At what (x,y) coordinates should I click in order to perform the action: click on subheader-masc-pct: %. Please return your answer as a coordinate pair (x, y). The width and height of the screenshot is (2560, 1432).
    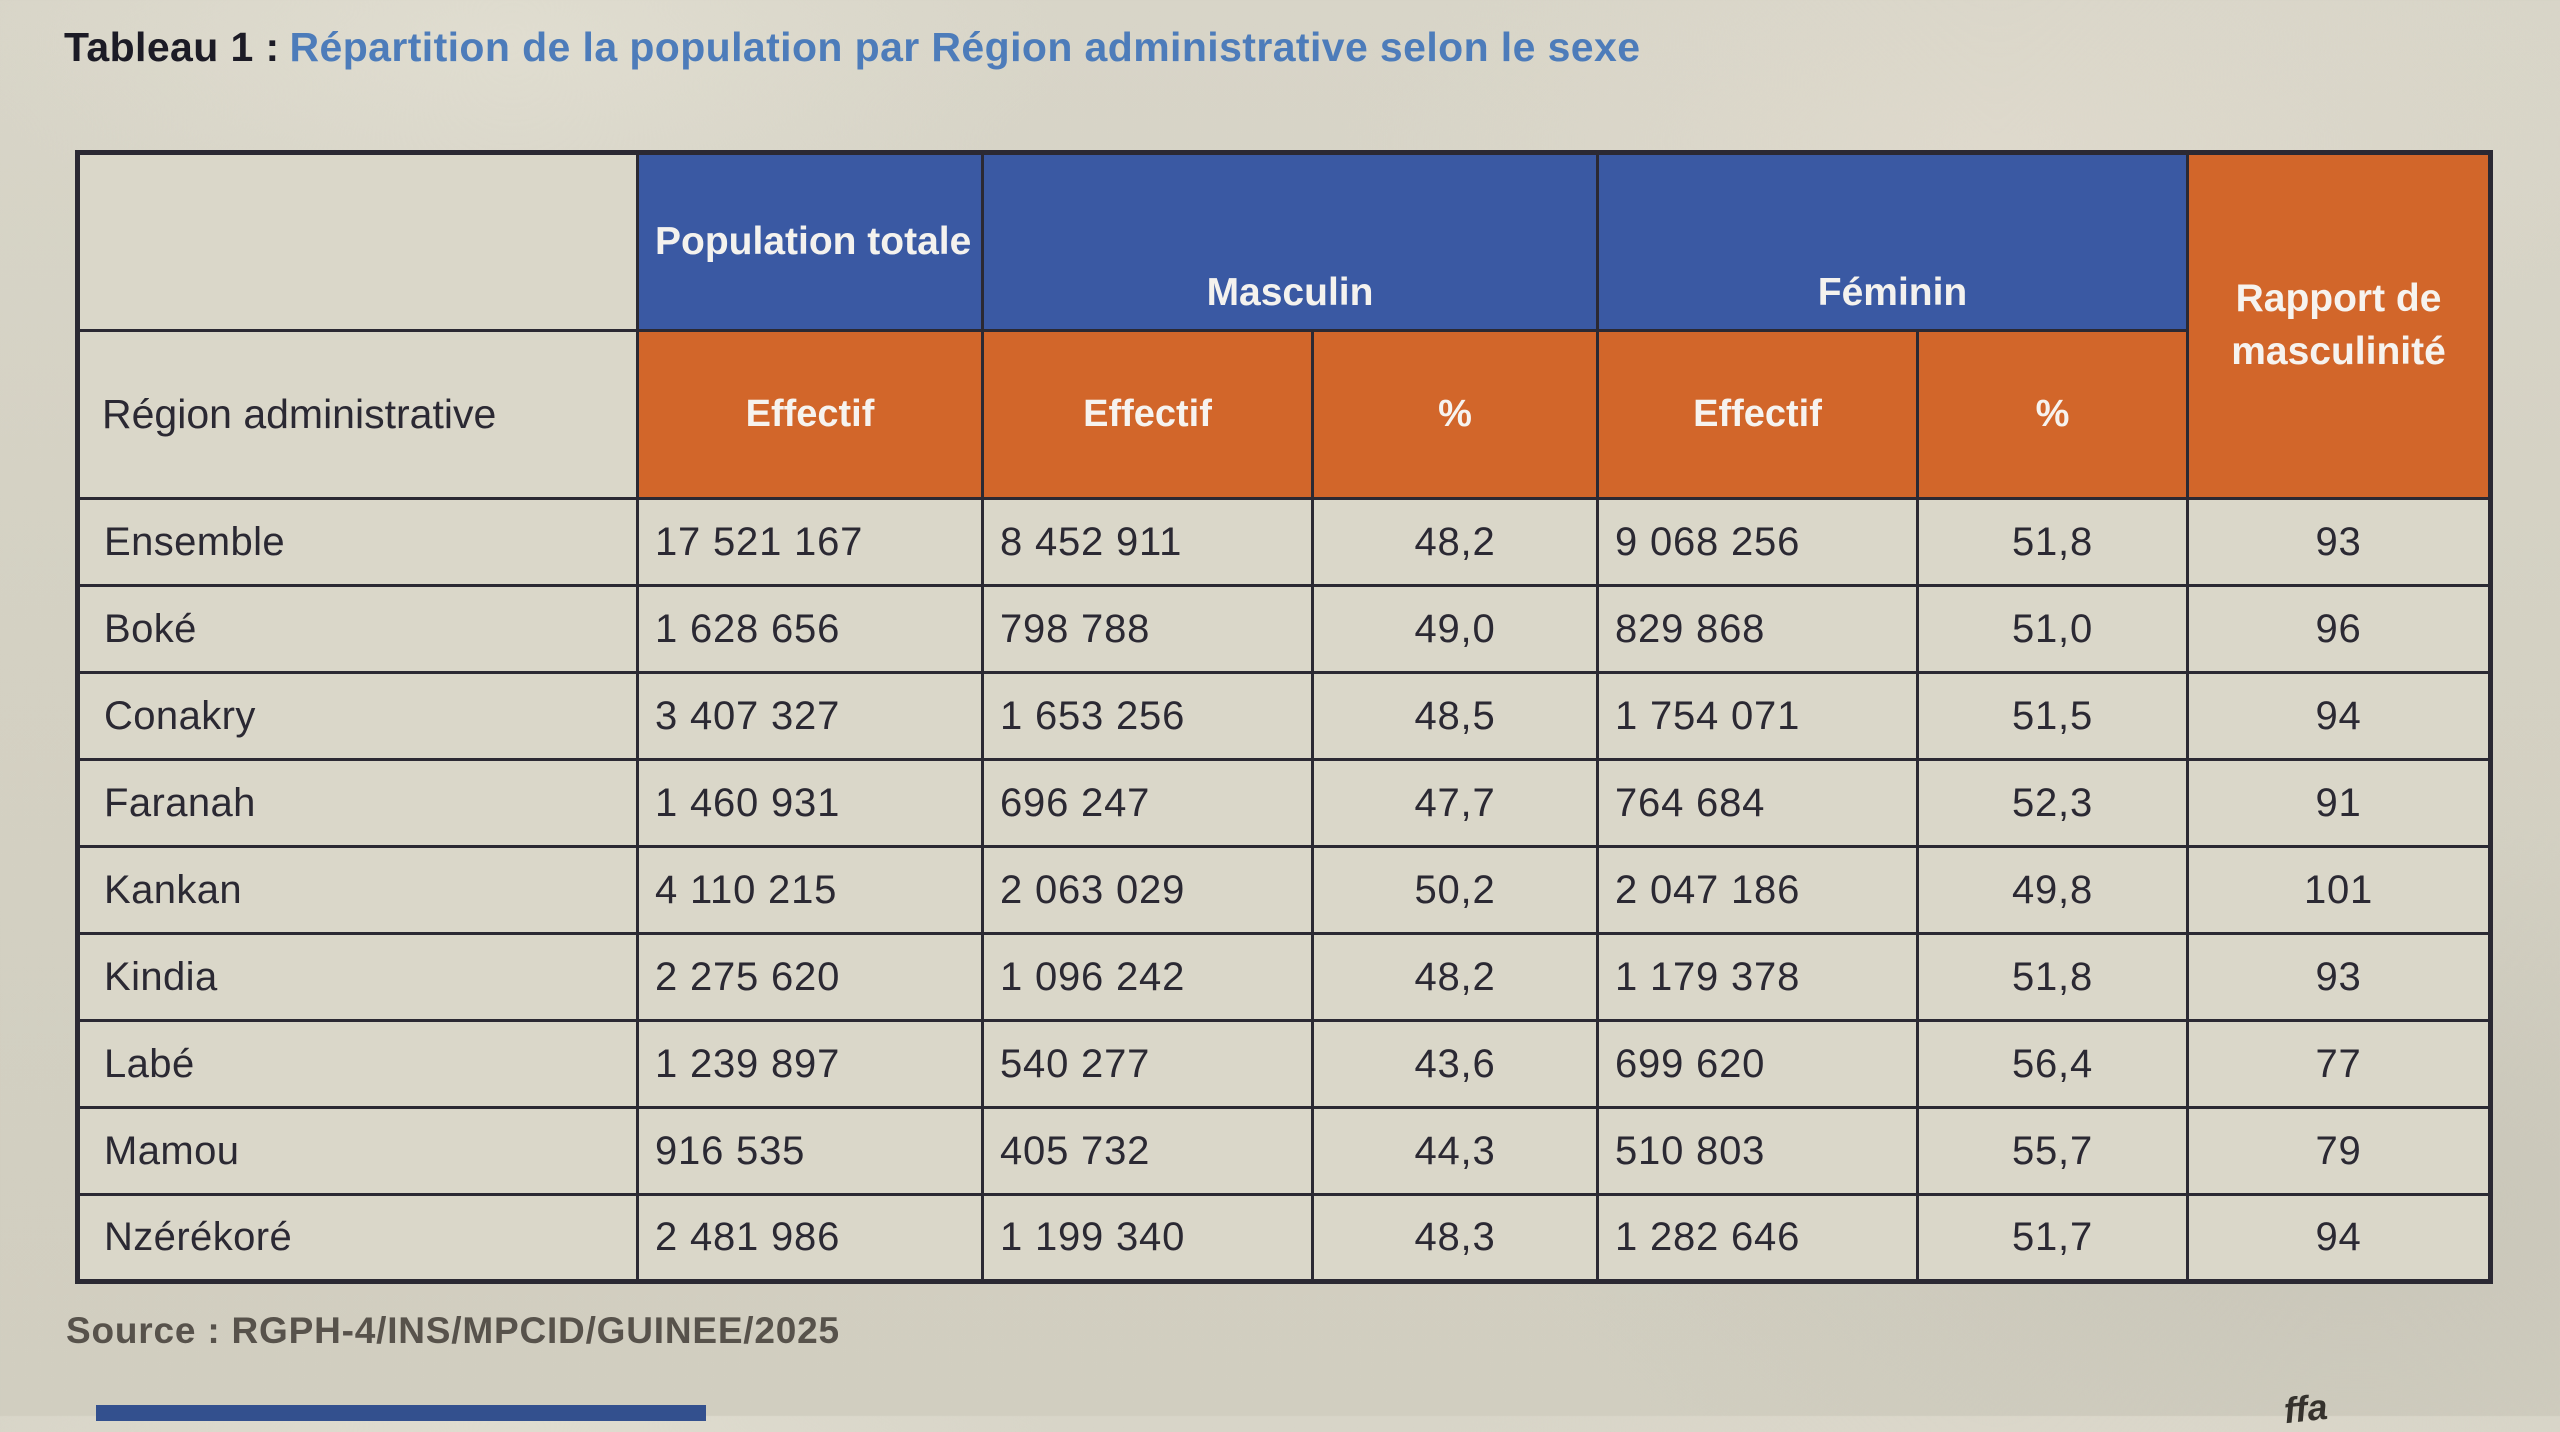
    Looking at the image, I should click on (1455, 414).